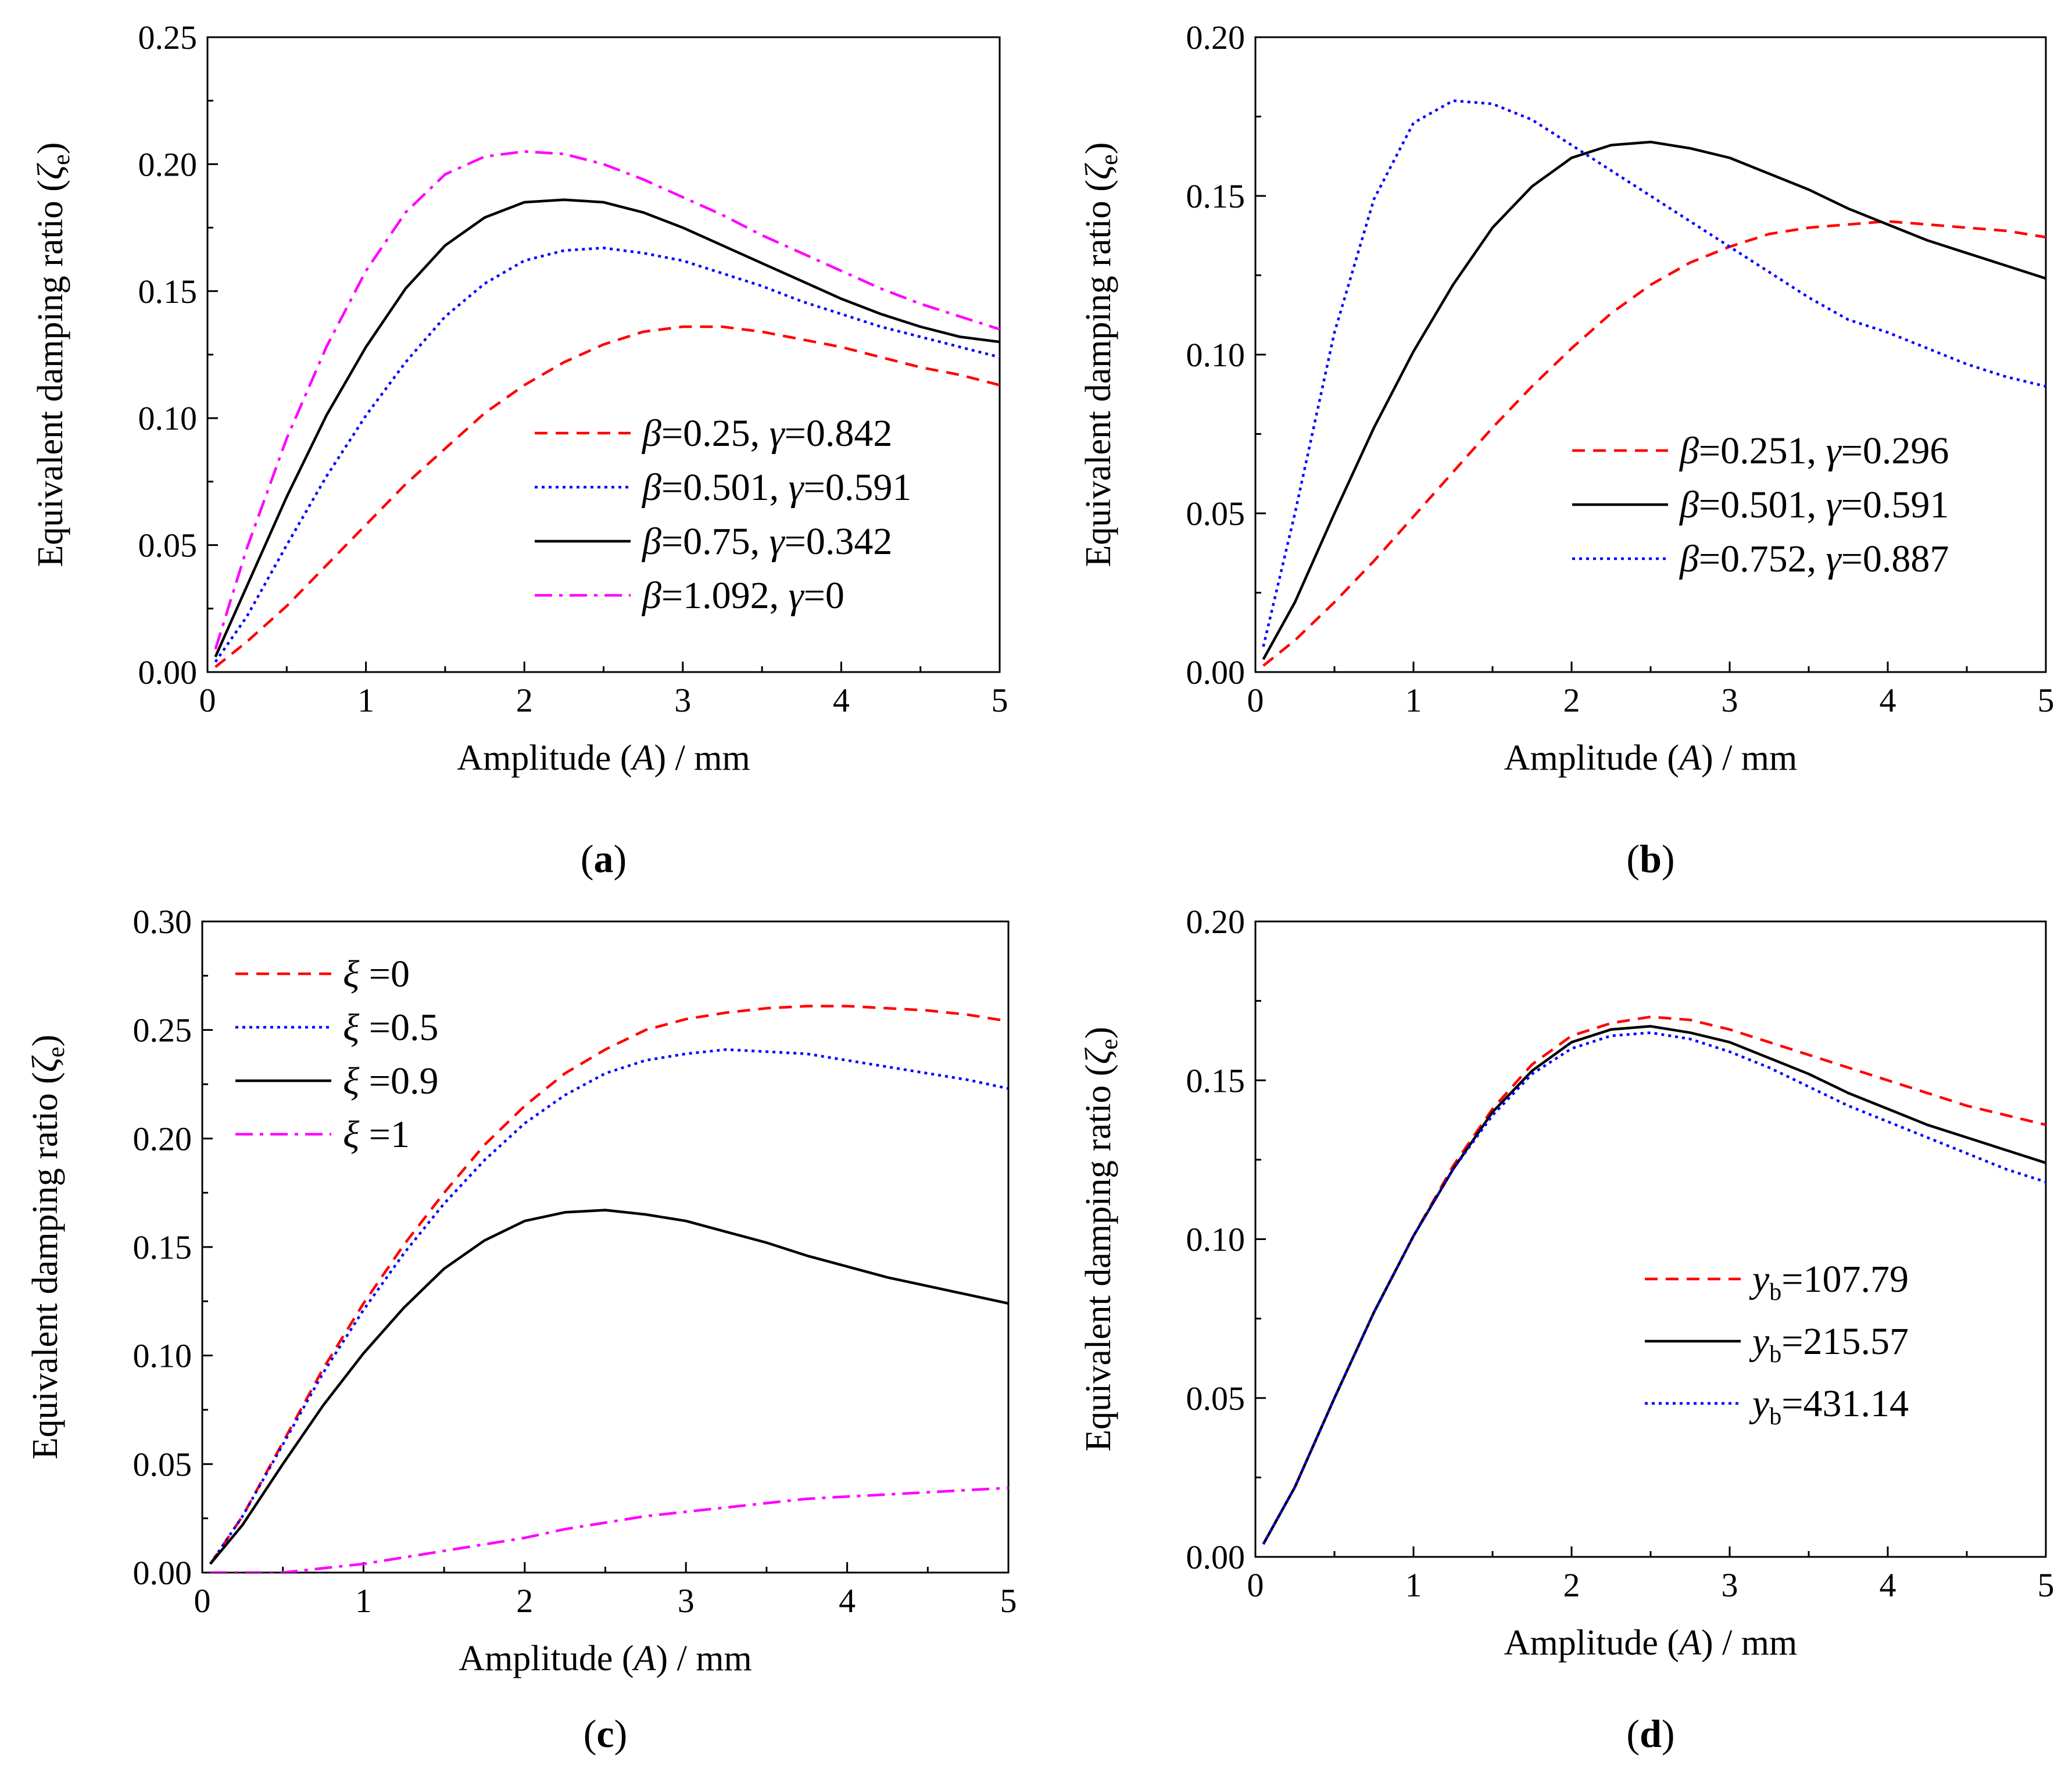  I want to click on legend-label: ξ =0.5, so click(391, 1027).